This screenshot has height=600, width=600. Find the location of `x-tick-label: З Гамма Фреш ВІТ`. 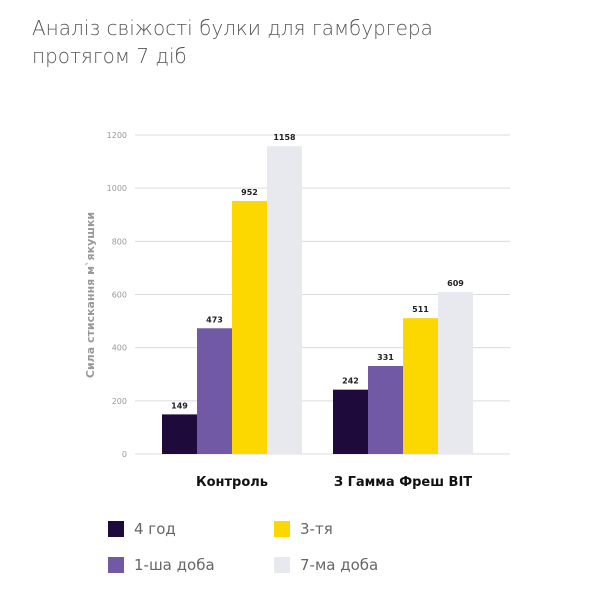

x-tick-label: З Гамма Фреш ВІТ is located at coordinates (403, 482).